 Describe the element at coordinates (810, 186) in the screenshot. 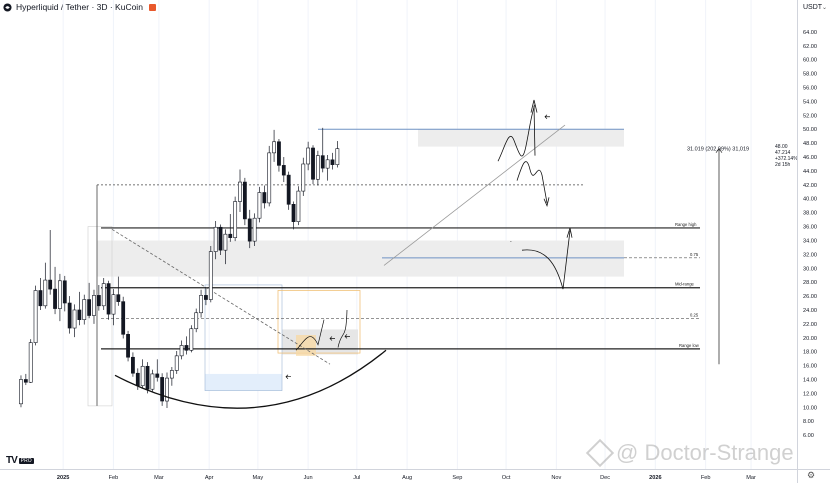

I see `price-tick-label: 42.00` at that location.